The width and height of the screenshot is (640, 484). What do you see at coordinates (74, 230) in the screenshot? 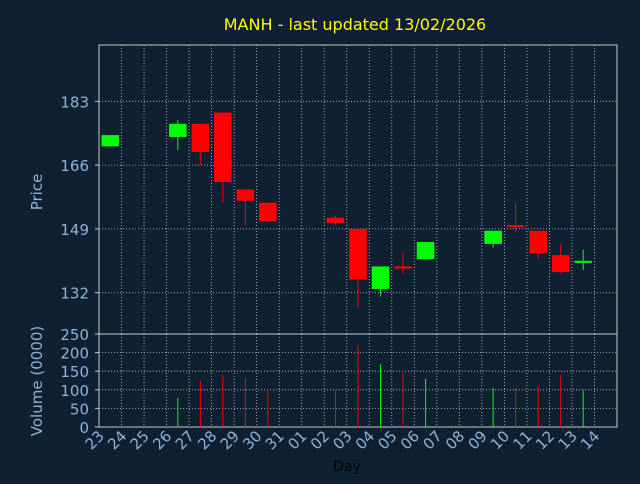
I see `price-tick-label: 149` at bounding box center [74, 230].